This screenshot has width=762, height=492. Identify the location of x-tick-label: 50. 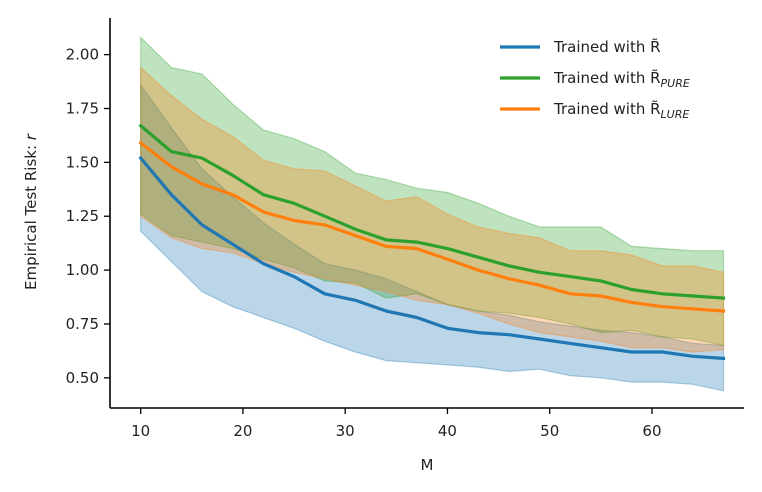
(549, 431).